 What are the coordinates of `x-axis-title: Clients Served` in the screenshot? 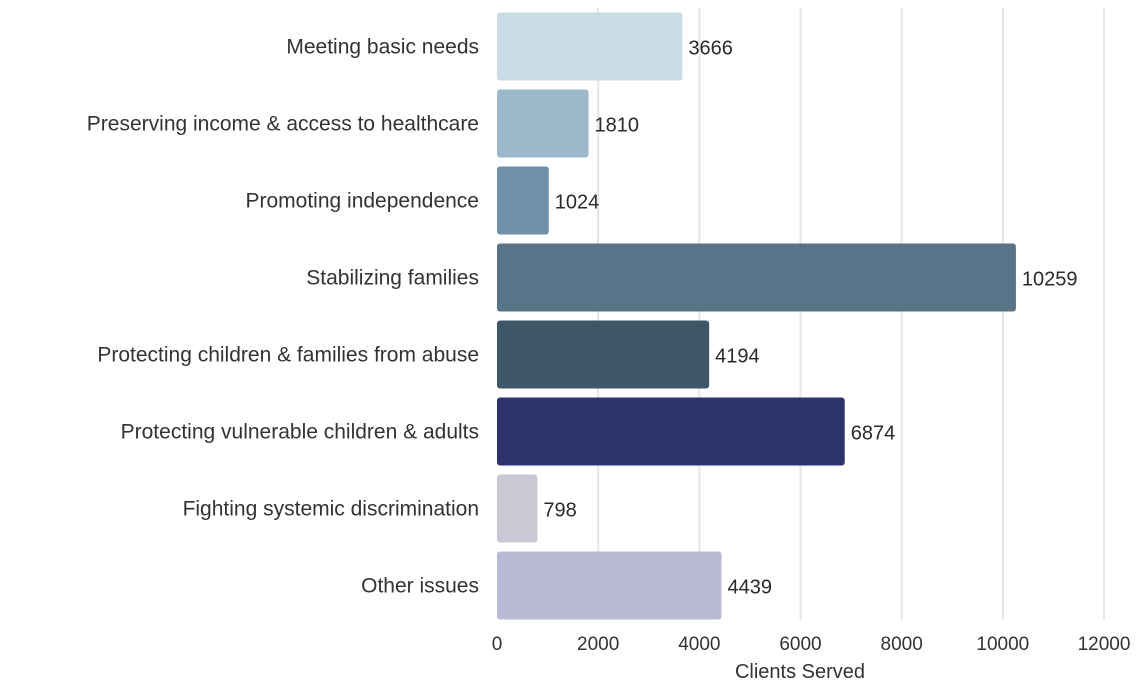 It's located at (800, 672).